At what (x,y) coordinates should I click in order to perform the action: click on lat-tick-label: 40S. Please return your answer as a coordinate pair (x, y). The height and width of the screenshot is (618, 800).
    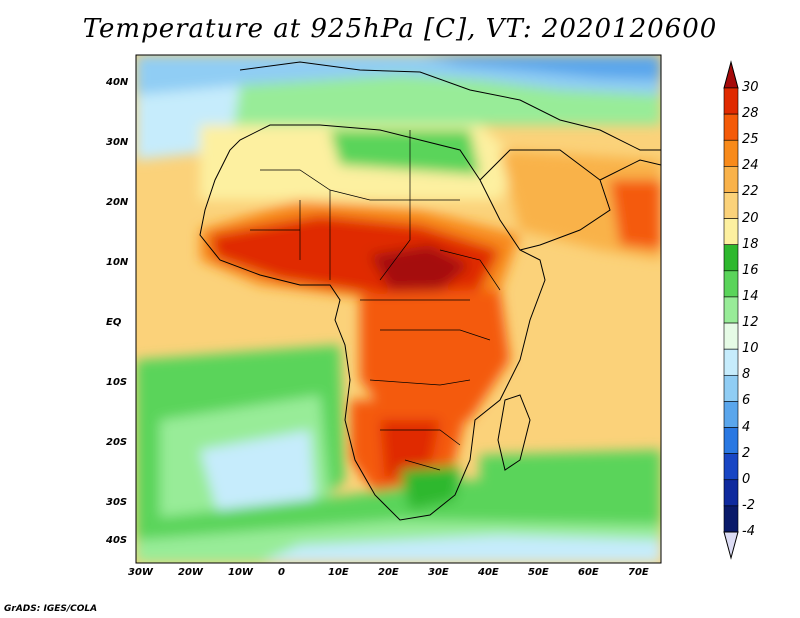
    Looking at the image, I should click on (116, 540).